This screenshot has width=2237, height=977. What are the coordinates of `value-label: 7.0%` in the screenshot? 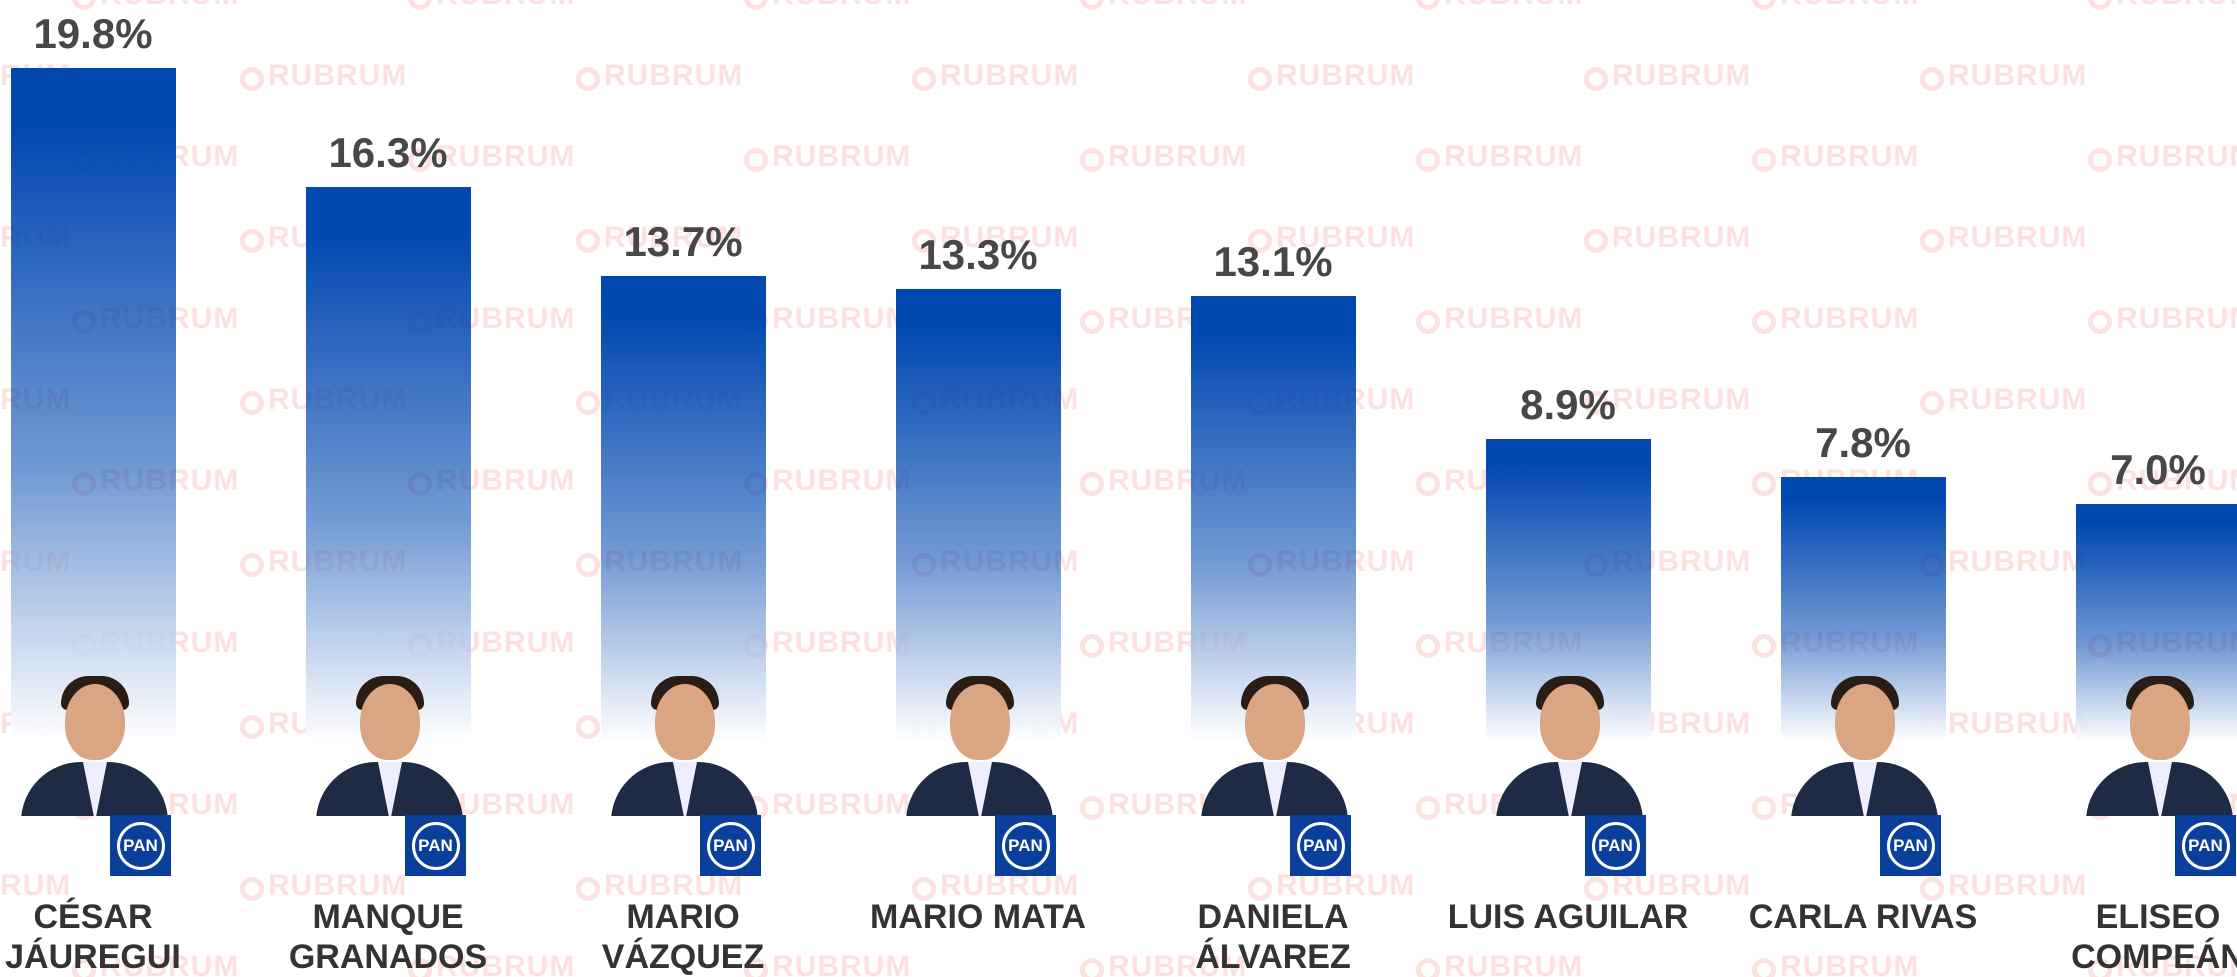 It's located at (2158, 469).